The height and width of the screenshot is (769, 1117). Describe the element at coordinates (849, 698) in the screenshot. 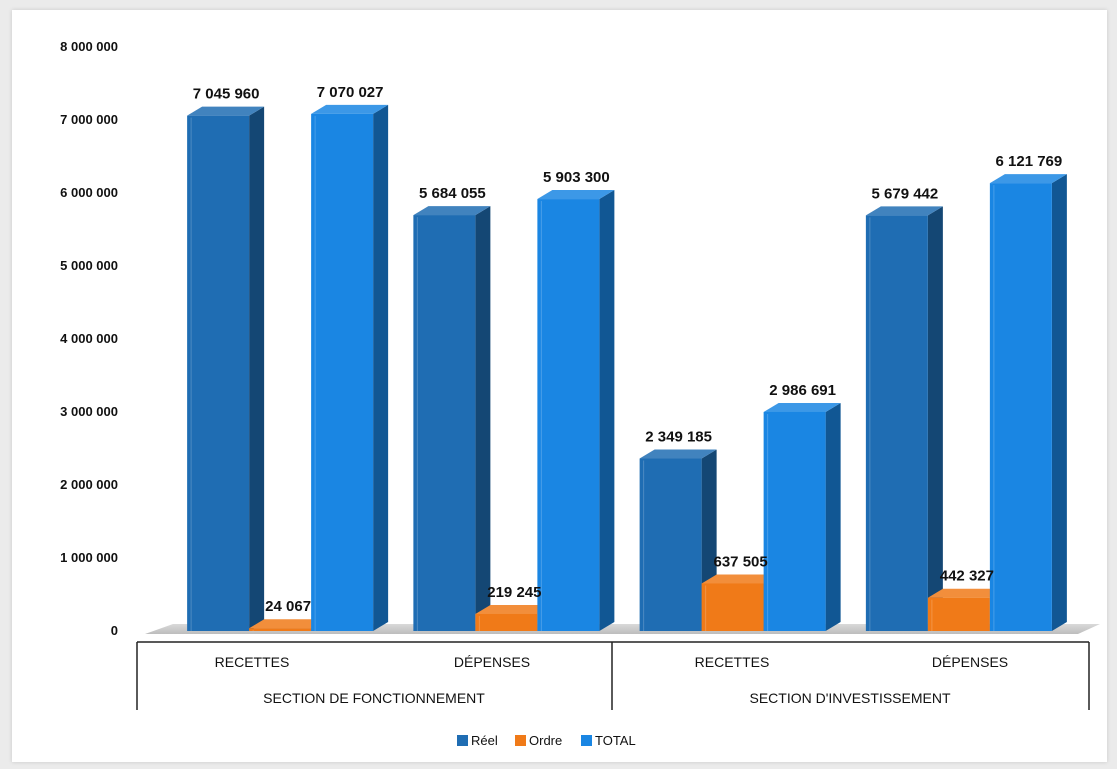

I see `group-label: SECTION D'INVESTISSEMENT` at that location.